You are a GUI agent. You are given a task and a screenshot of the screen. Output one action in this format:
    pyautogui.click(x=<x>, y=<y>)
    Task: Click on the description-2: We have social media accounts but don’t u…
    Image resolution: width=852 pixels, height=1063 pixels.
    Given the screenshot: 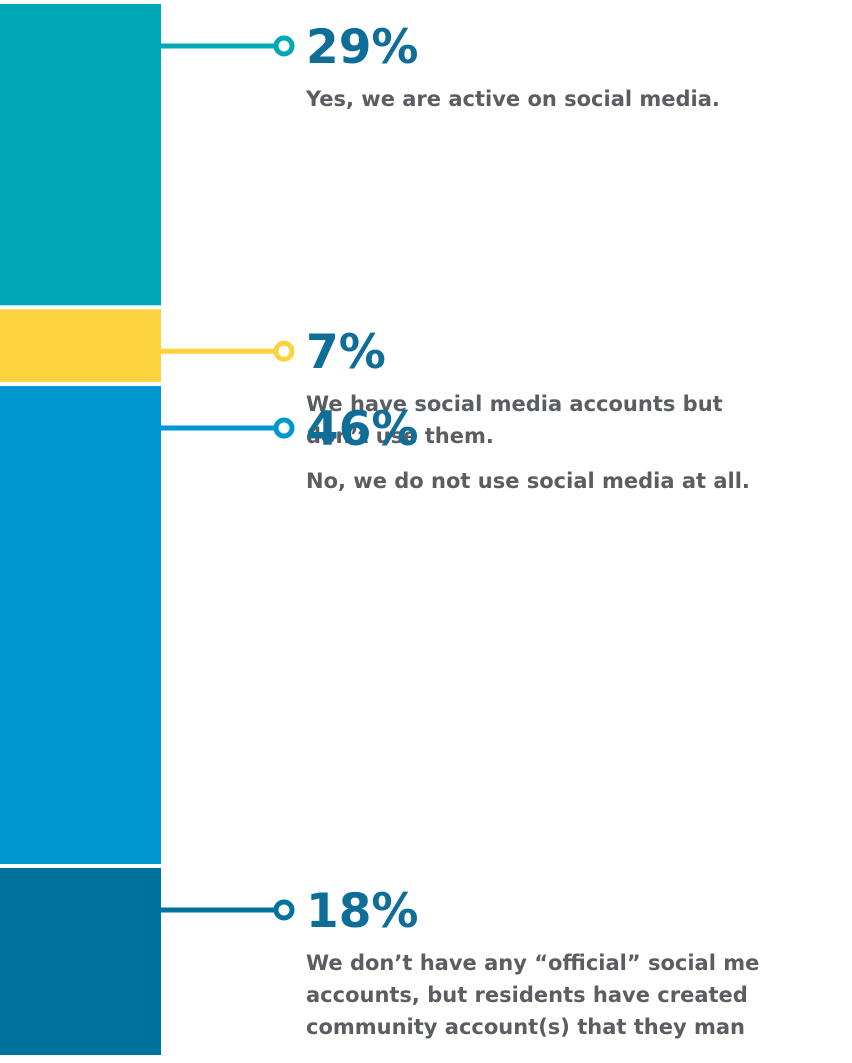 What is the action you would take?
    pyautogui.click(x=514, y=420)
    